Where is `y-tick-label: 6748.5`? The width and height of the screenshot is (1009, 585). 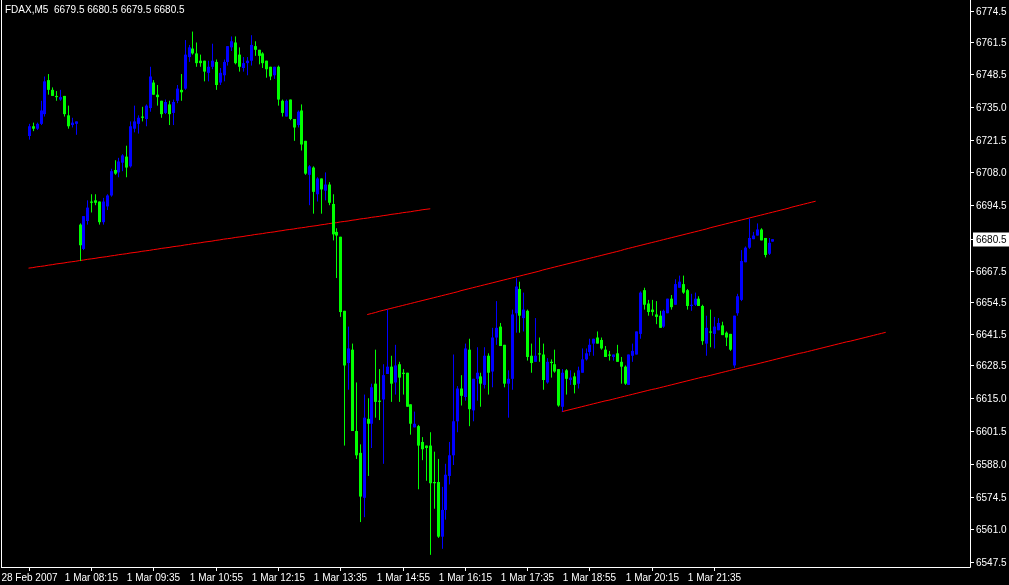 y-tick-label: 6748.5 is located at coordinates (992, 74).